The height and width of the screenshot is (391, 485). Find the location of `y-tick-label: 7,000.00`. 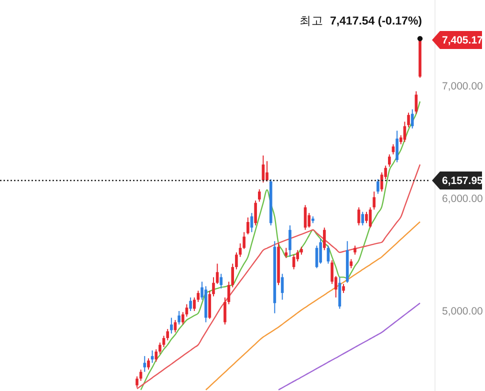

y-tick-label: 7,000.00 is located at coordinates (463, 86).